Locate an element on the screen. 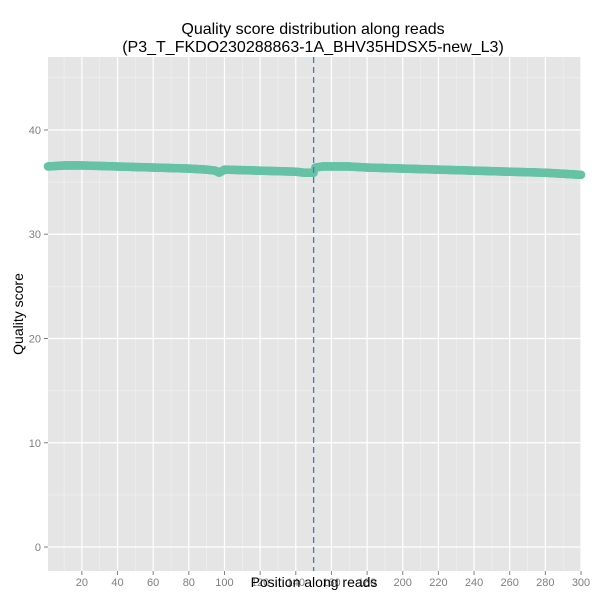 This screenshot has width=600, height=600. x-tick-label: 120 is located at coordinates (260, 583).